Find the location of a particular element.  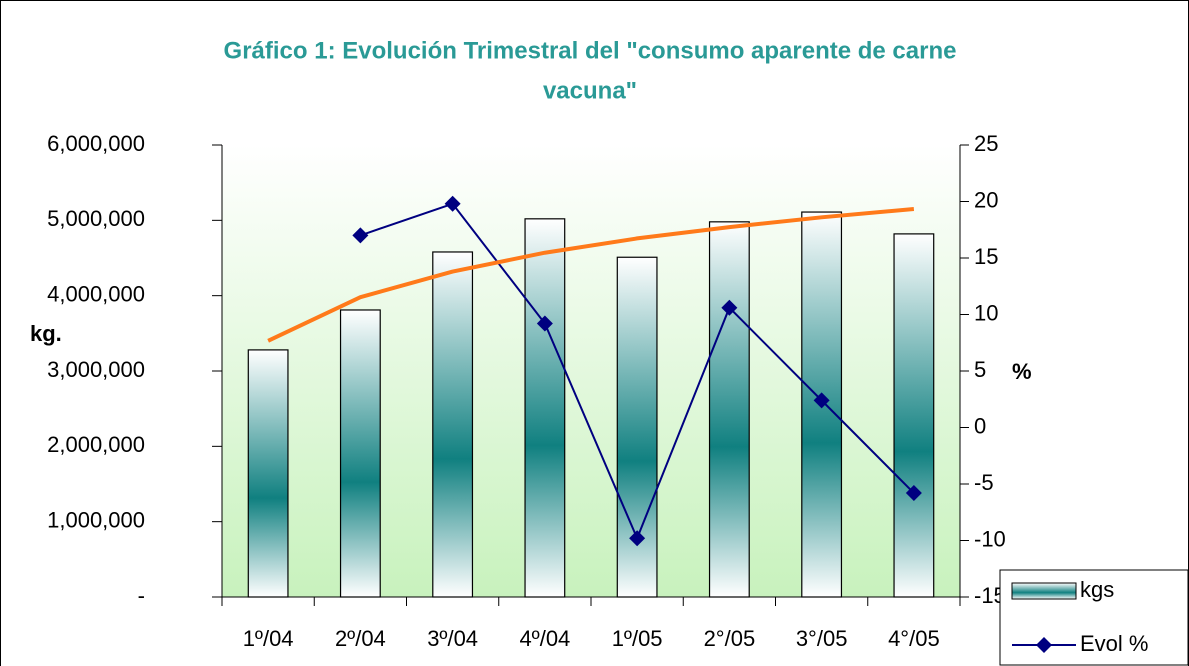

x-tick-label: 1º/04 is located at coordinates (268, 638).